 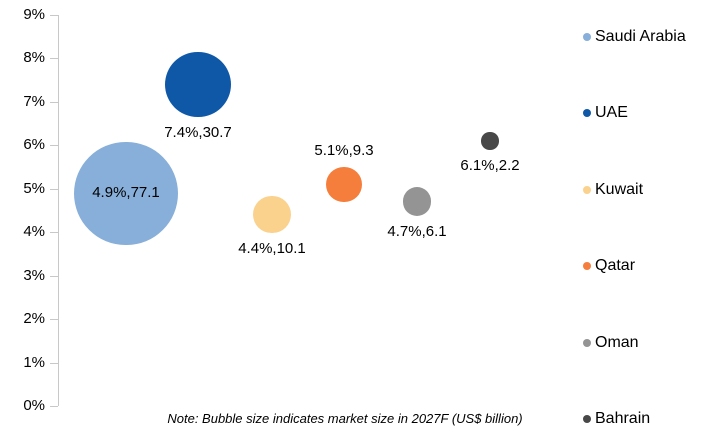 I want to click on legend-item-uae: UAE, so click(x=642, y=113).